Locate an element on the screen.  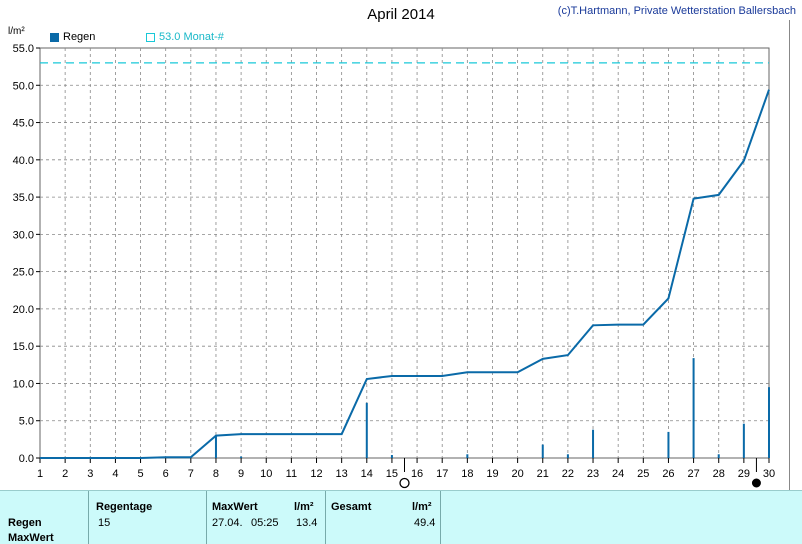
row-label-maxwert: MaxWert is located at coordinates (31, 538).